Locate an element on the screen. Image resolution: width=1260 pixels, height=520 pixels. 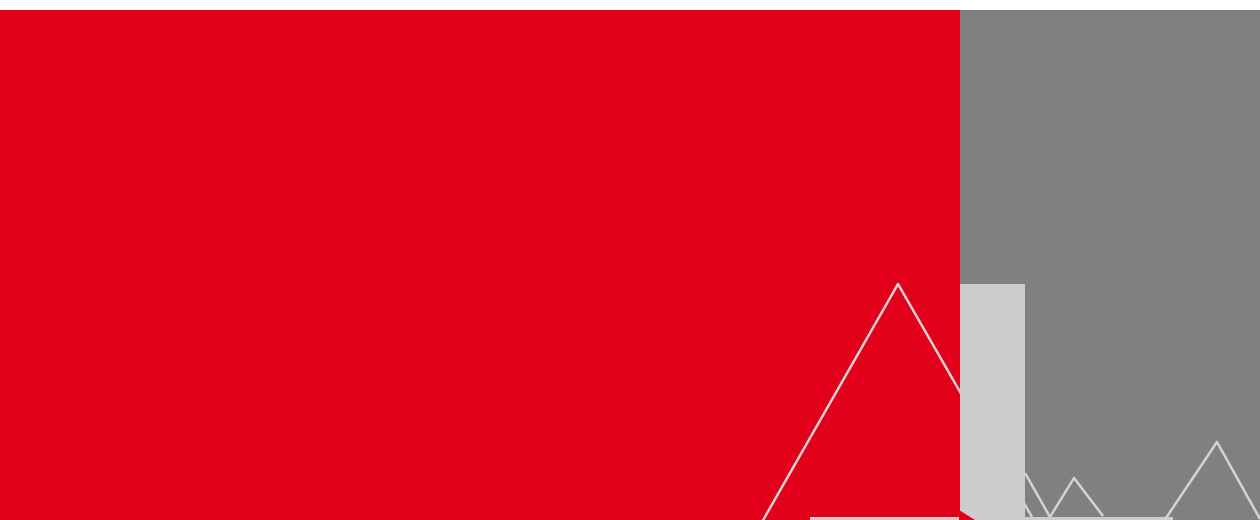
light-gray-bar is located at coordinates (992, 402).